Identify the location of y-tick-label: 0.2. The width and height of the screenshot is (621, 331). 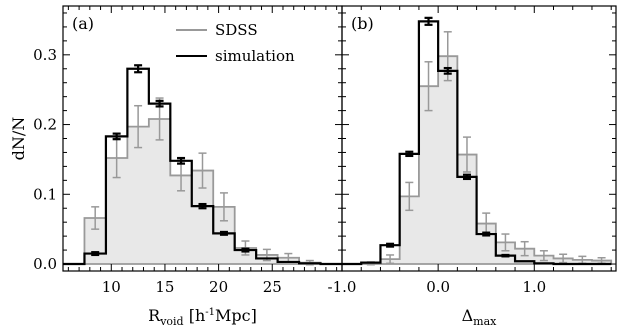
(45, 125).